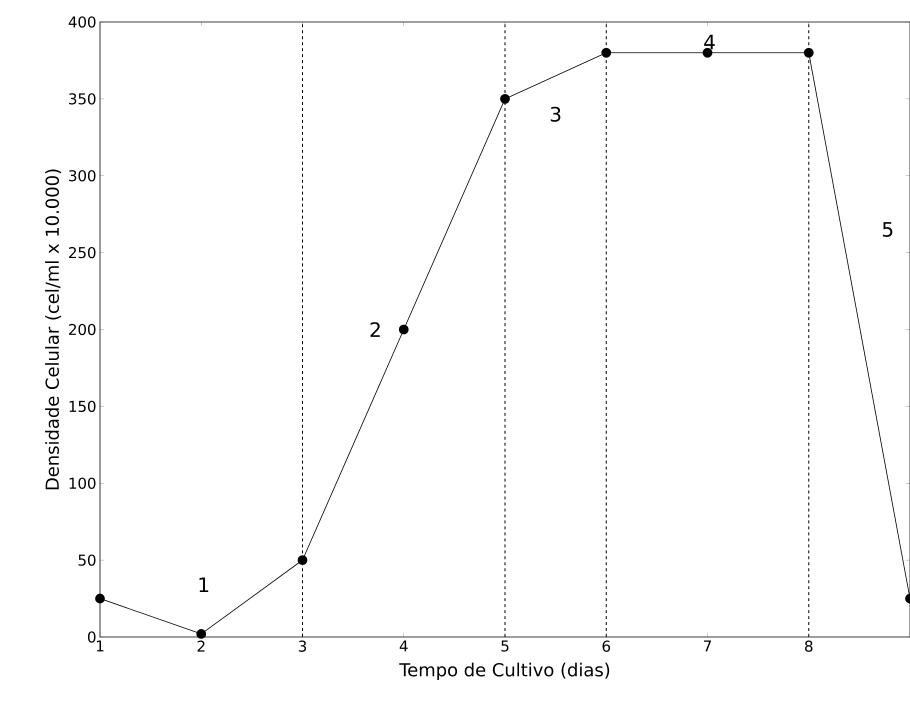  I want to click on y-tick-label: 100, so click(83, 483).